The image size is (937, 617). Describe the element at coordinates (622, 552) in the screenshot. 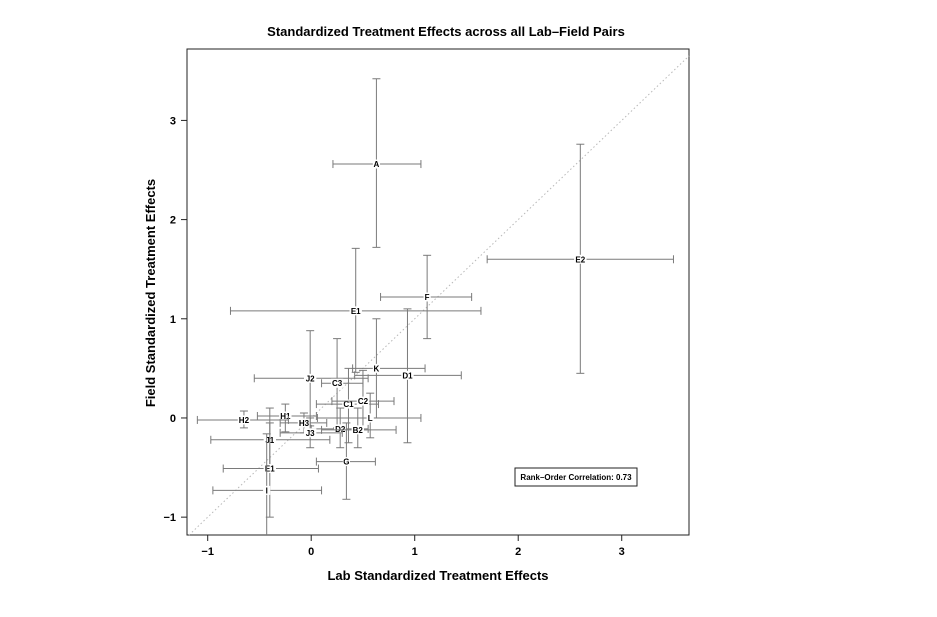

I see `x-tick-label: 3` at that location.